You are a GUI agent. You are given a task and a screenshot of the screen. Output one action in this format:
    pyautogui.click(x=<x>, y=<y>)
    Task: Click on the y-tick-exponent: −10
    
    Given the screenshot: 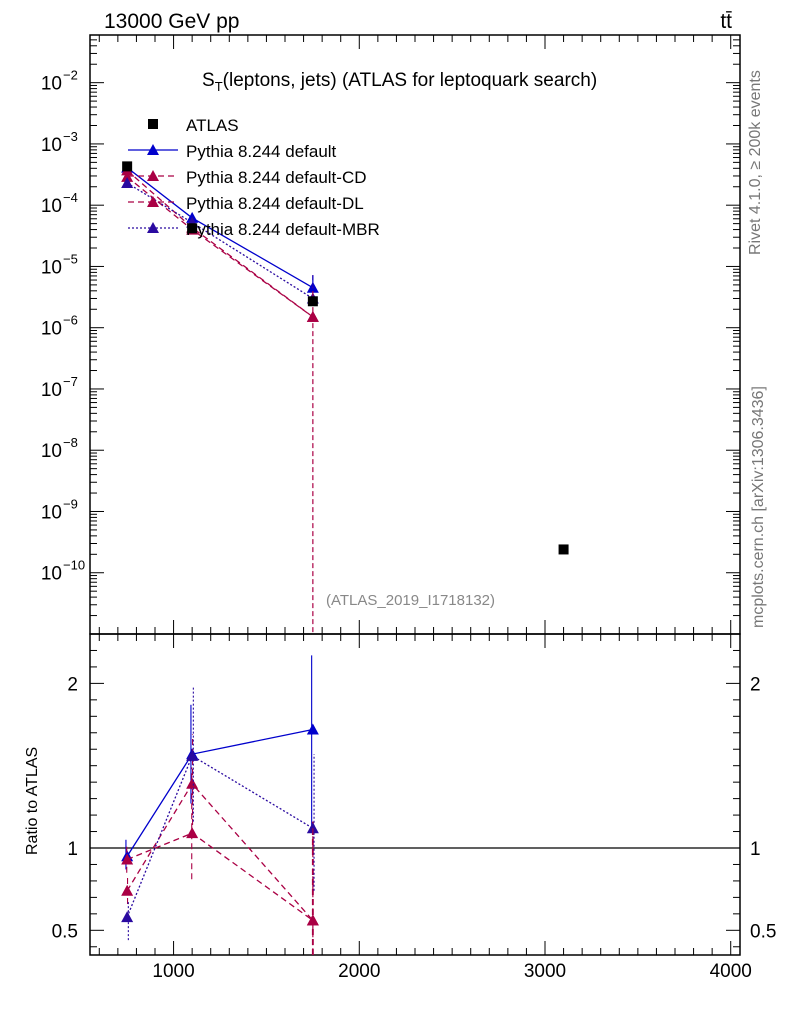 What is the action you would take?
    pyautogui.click(x=74, y=565)
    